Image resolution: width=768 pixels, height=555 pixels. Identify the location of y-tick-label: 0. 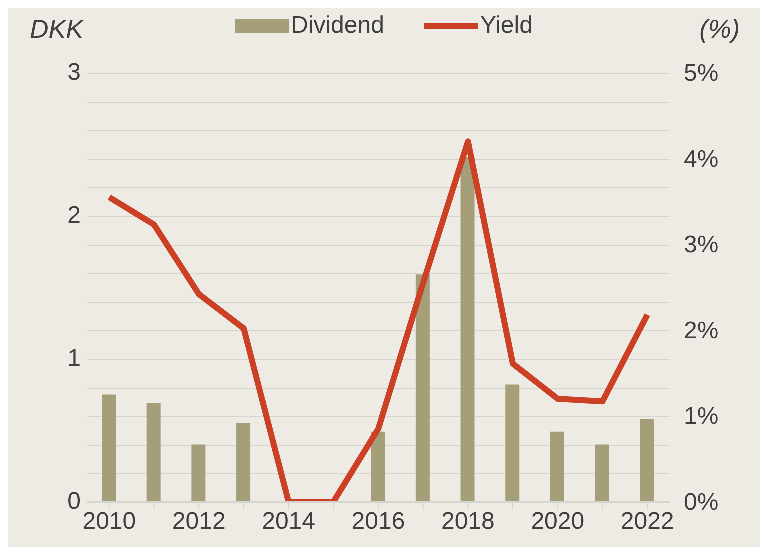
(73, 502).